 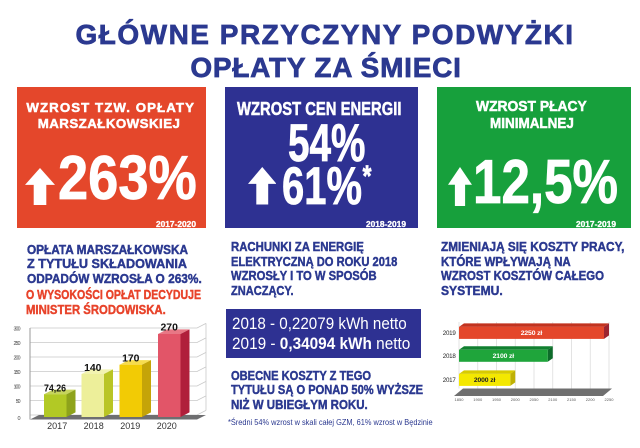 What do you see at coordinates (478, 399) in the screenshot?
I see `svg-text: 1900` at bounding box center [478, 399].